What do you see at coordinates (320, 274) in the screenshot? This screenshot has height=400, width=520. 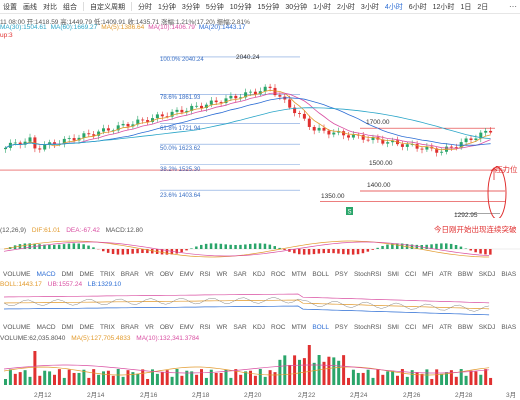 I see `macd-tab-boll: BOLL` at bounding box center [320, 274].